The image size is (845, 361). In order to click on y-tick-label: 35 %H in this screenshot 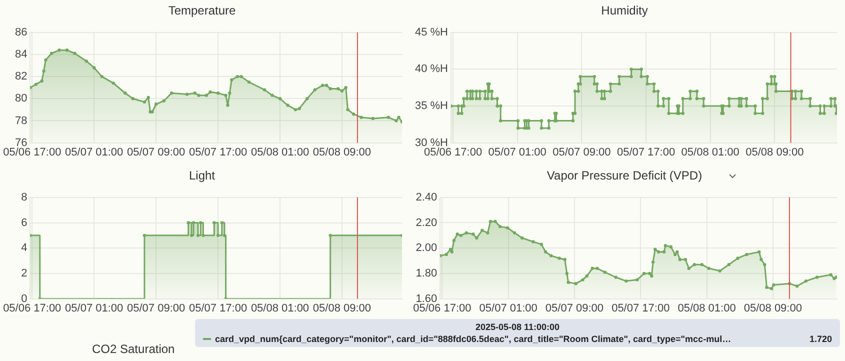, I will do `click(431, 106)`.